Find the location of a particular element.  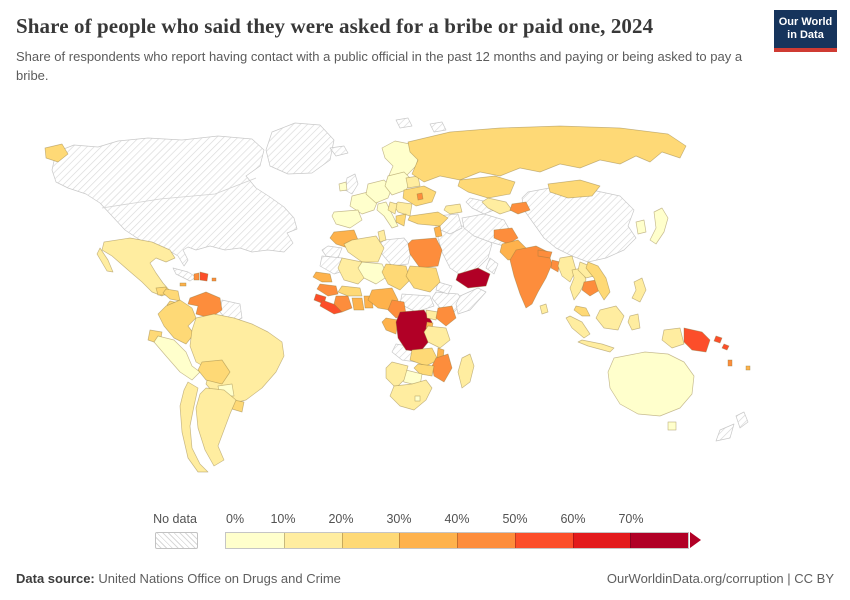

country-mexico is located at coordinates (138, 267).